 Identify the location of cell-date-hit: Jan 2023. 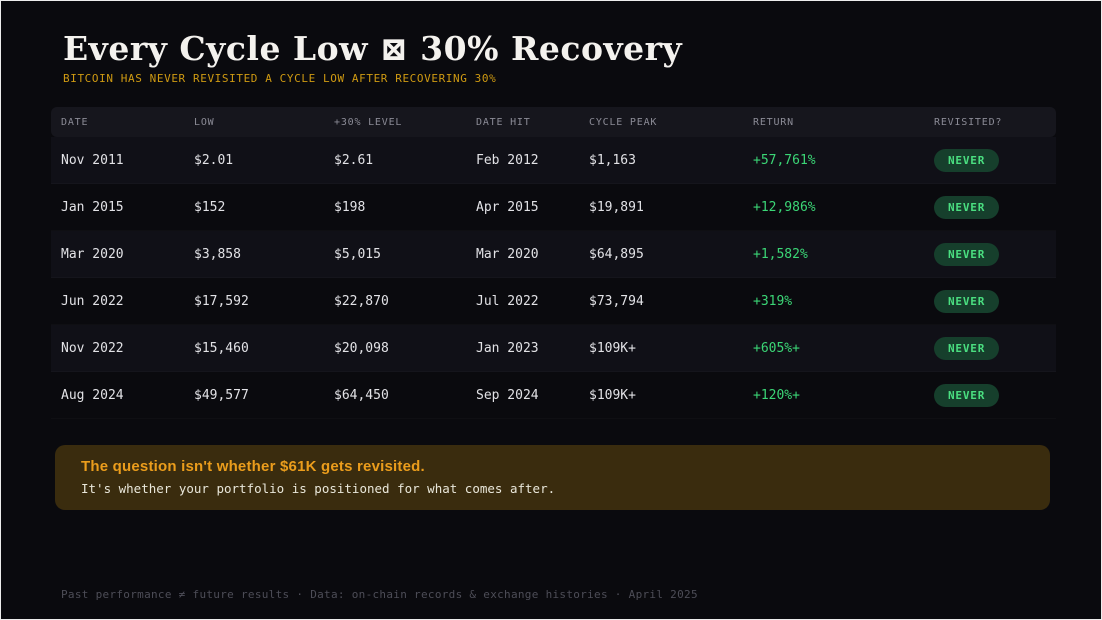
(507, 348).